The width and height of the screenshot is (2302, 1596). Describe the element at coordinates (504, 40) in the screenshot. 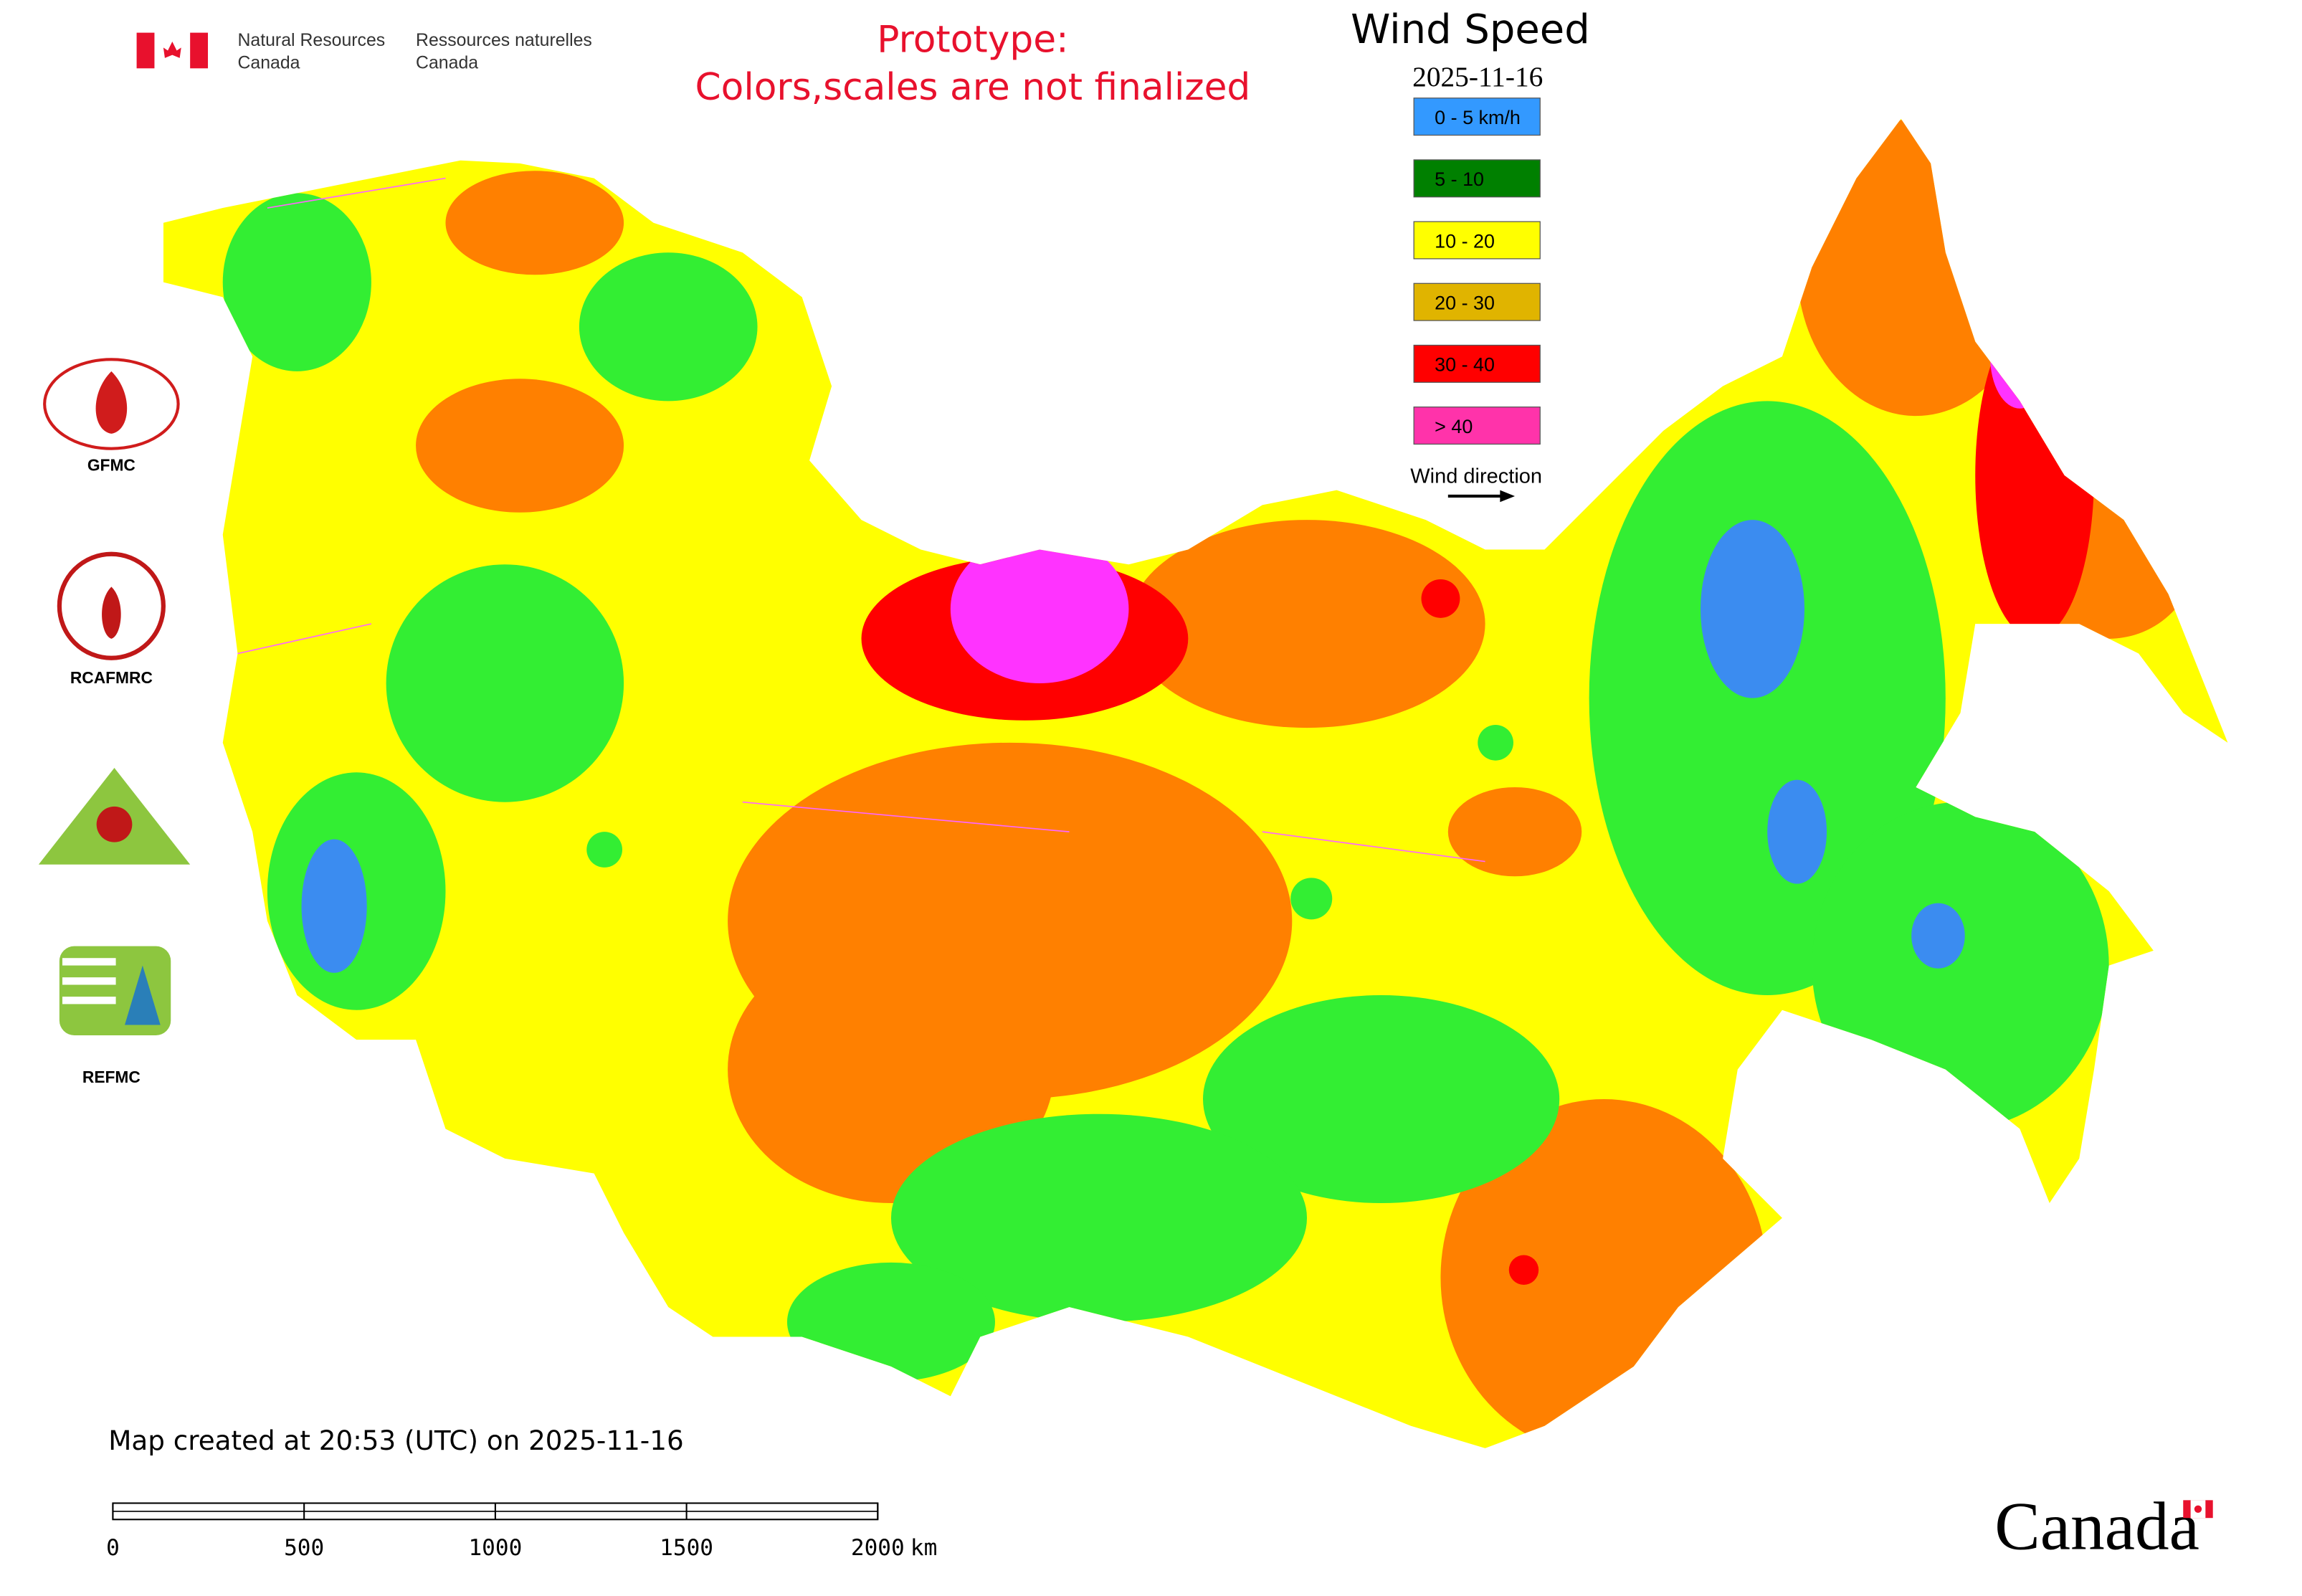

I see `dept-fr: Ressources naturelles` at that location.